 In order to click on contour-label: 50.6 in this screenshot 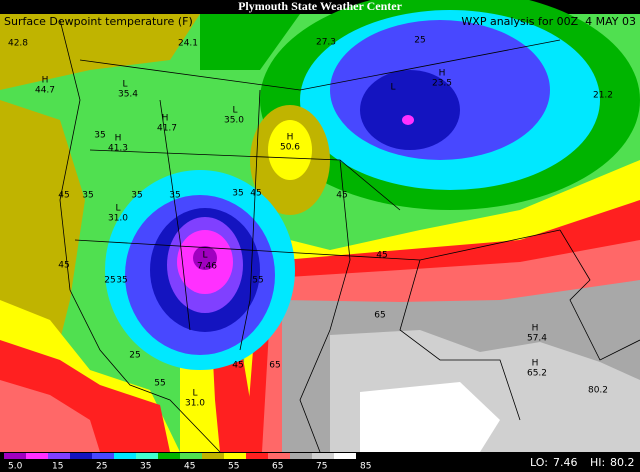, I will do `click(290, 148)`.